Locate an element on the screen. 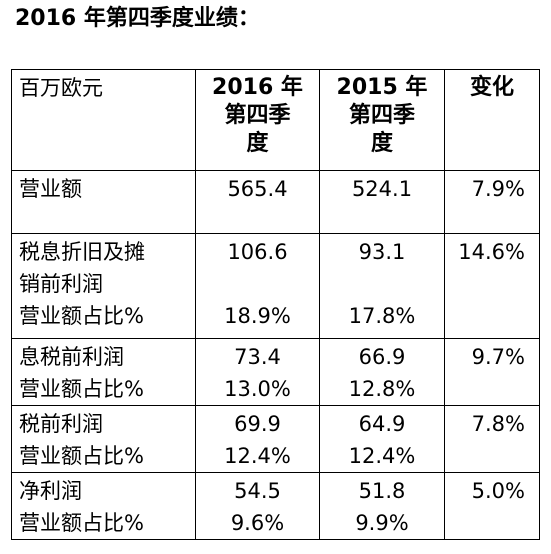 This screenshot has width=551, height=554. value-cell-2016: 73.4 13.0% is located at coordinates (257, 372).